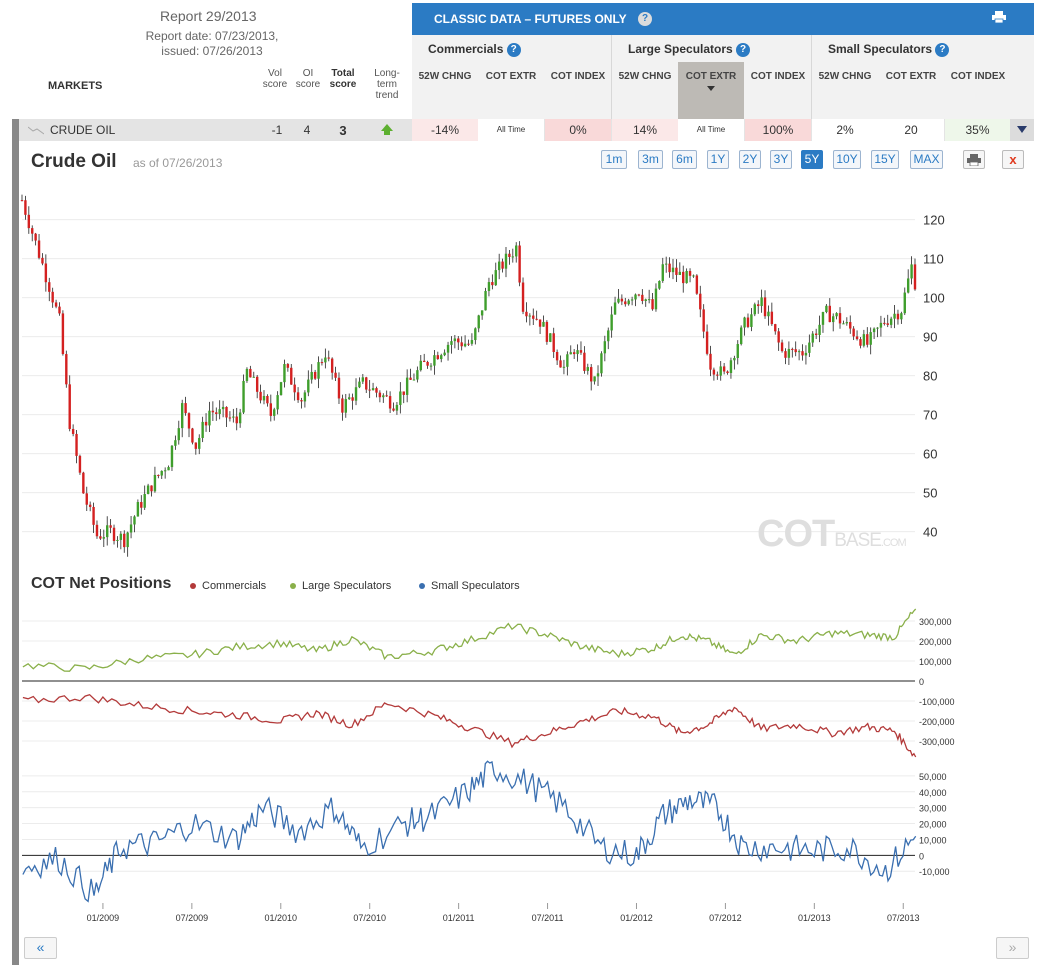 This screenshot has height=966, width=1043. I want to click on legend-item: Commercials, so click(228, 586).